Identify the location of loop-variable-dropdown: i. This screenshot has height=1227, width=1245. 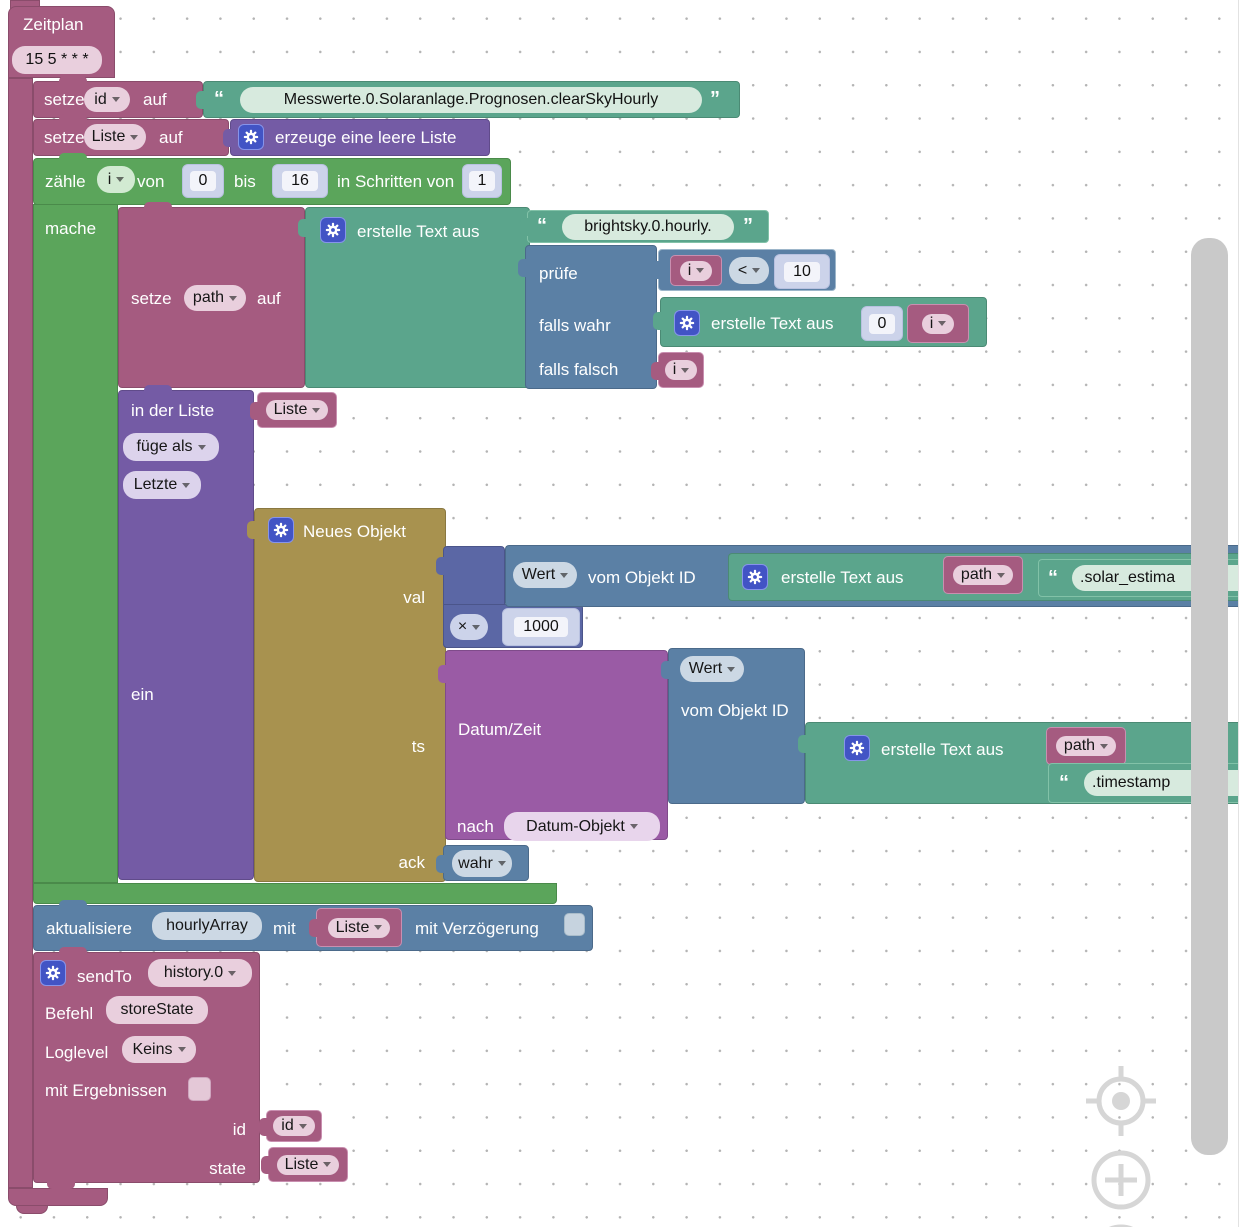
(116, 179).